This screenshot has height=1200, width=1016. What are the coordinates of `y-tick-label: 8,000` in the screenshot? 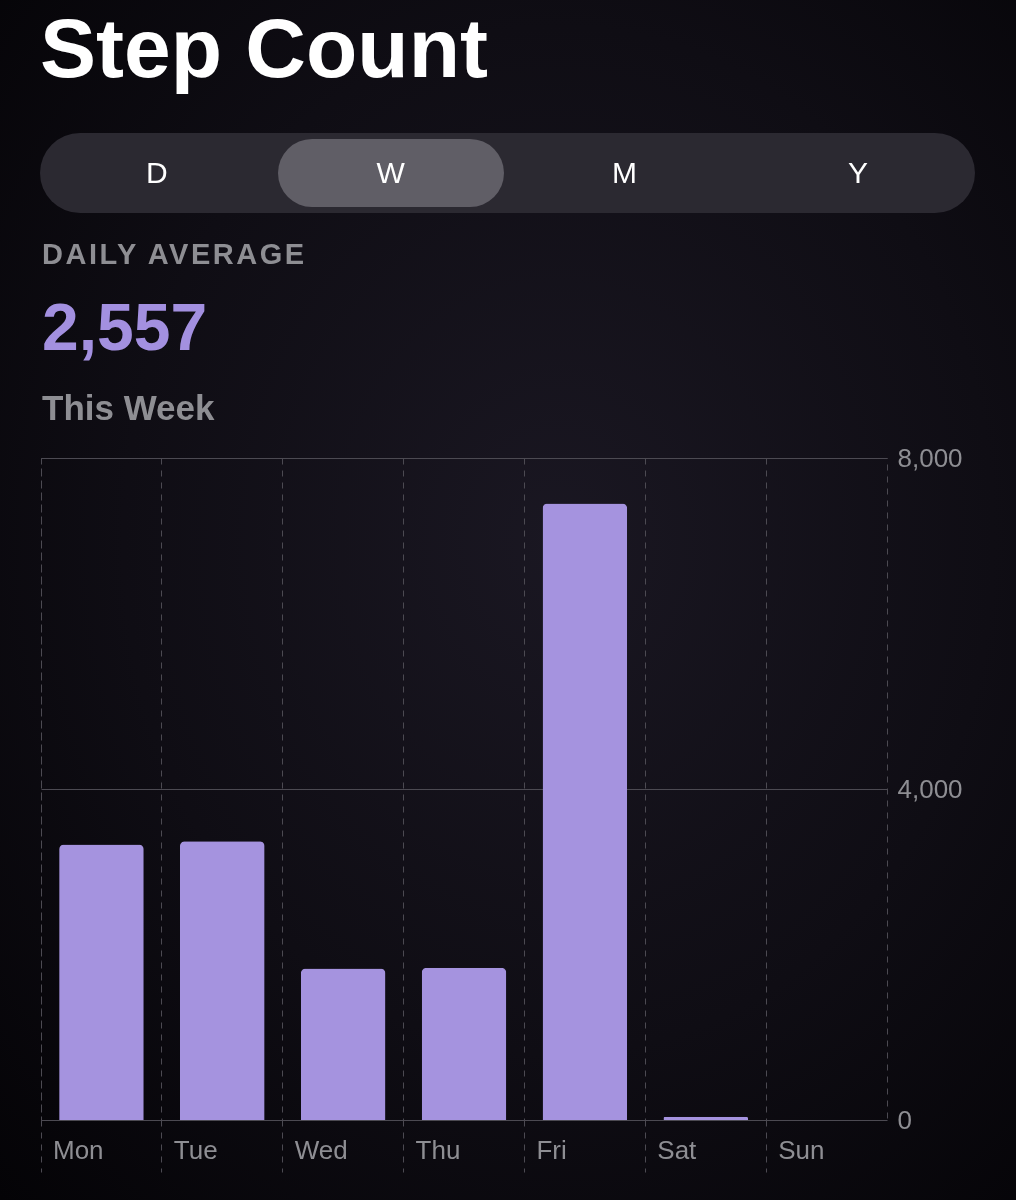 It's located at (930, 457).